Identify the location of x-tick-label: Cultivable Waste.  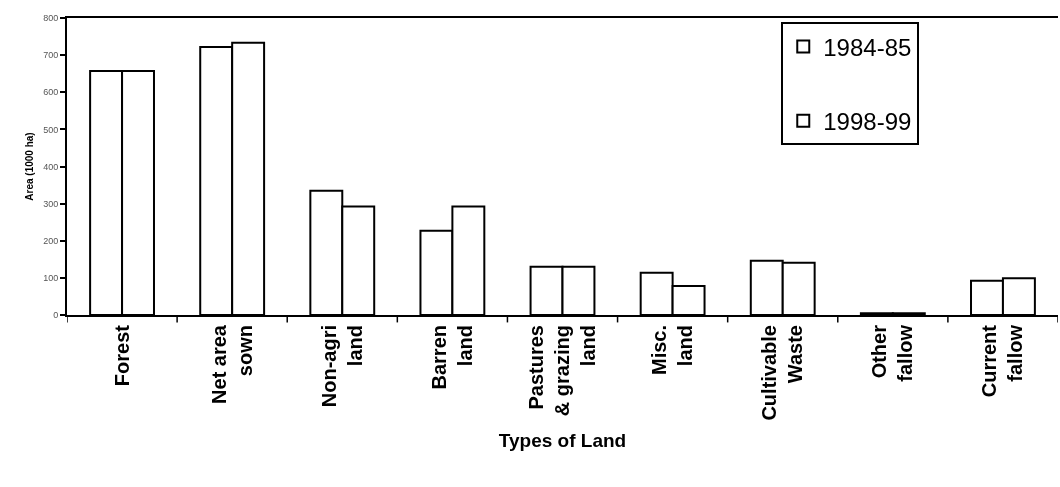
(782, 373).